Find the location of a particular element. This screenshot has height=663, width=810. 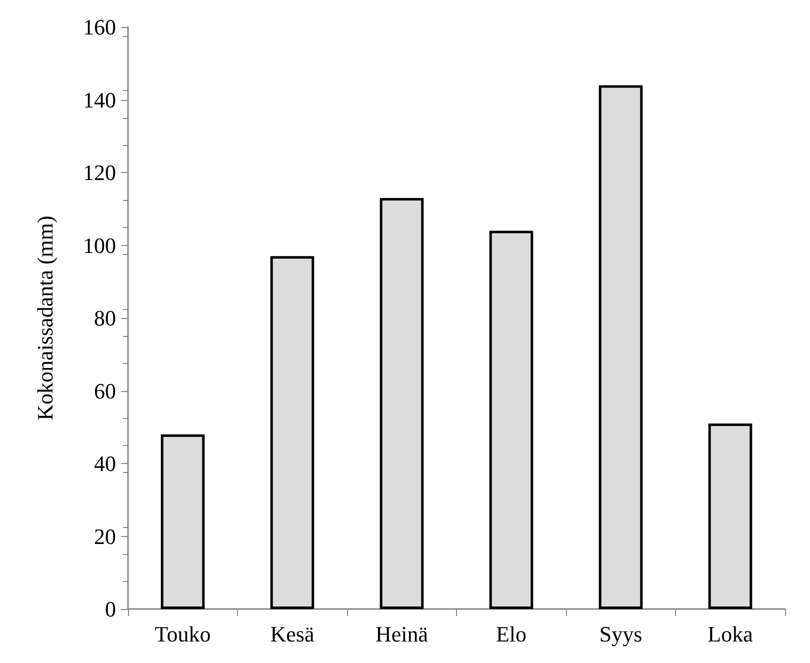

y-tick-label: 80 is located at coordinates (105, 318).